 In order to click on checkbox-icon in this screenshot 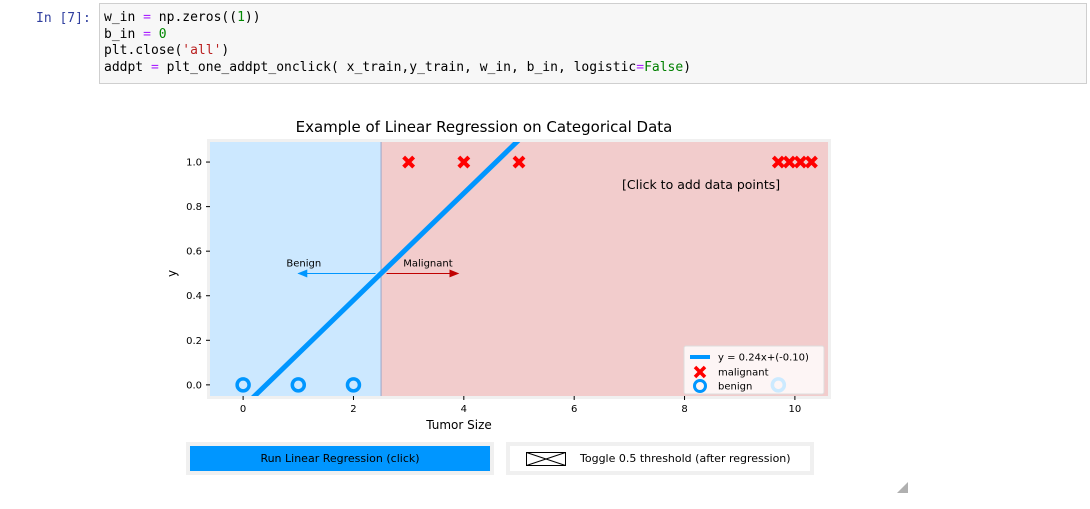, I will do `click(546, 458)`.